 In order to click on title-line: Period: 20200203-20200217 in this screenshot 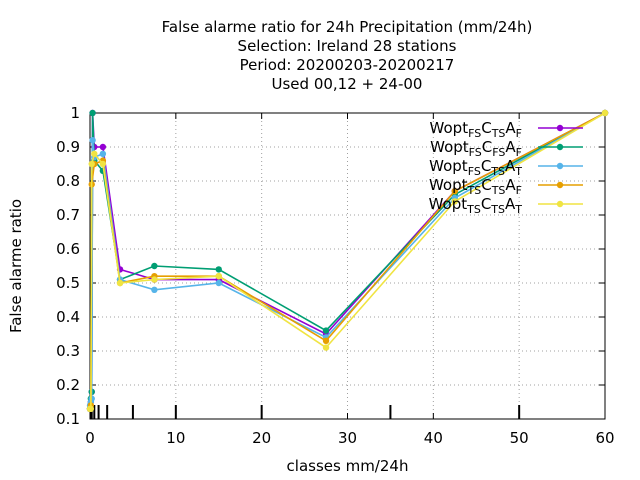, I will do `click(347, 65)`.